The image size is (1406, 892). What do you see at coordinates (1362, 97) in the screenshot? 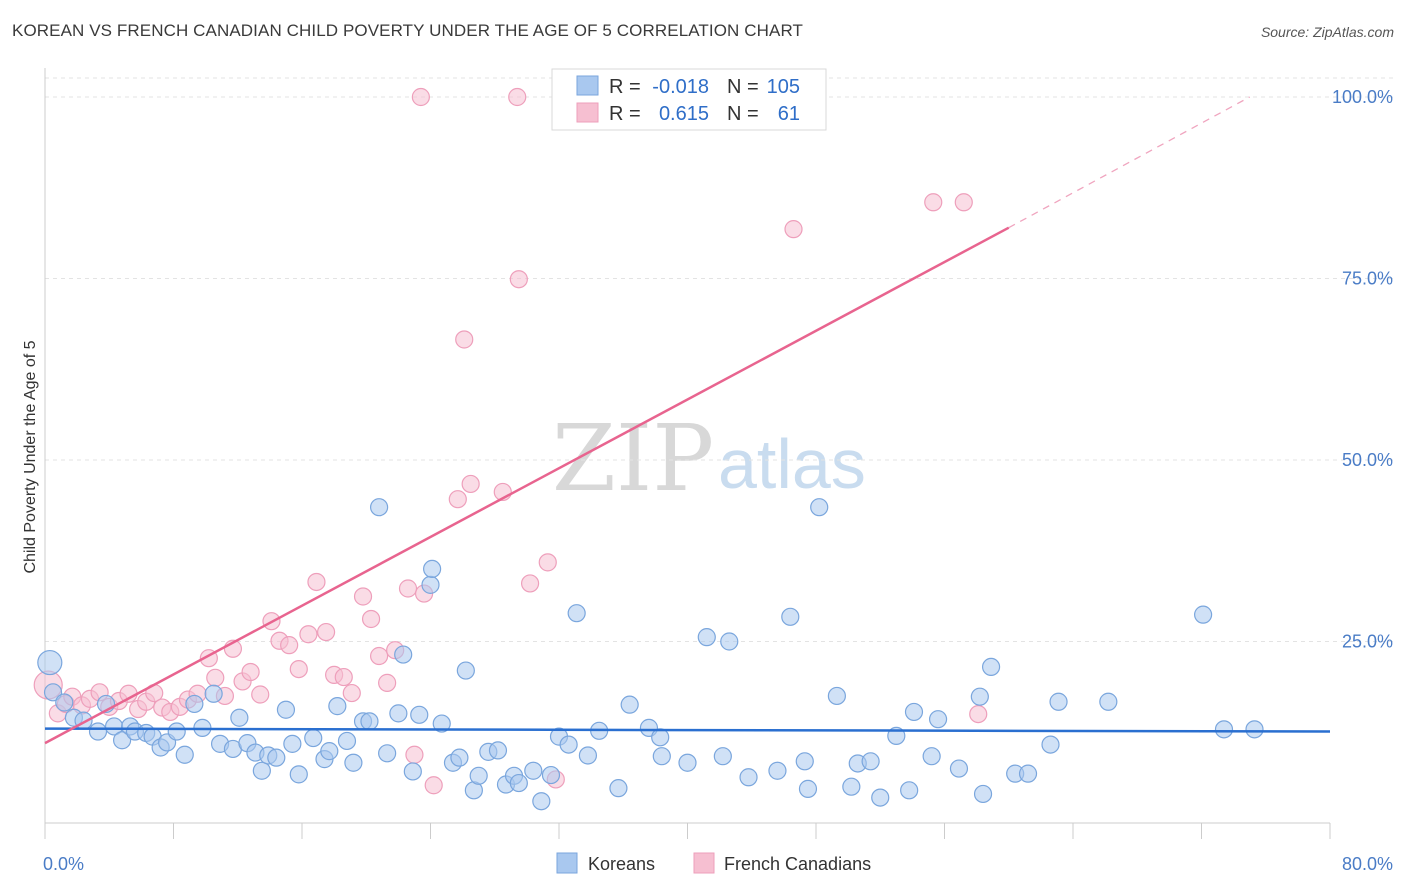
I see `y-tick-label-100: 100.0%` at bounding box center [1362, 97].